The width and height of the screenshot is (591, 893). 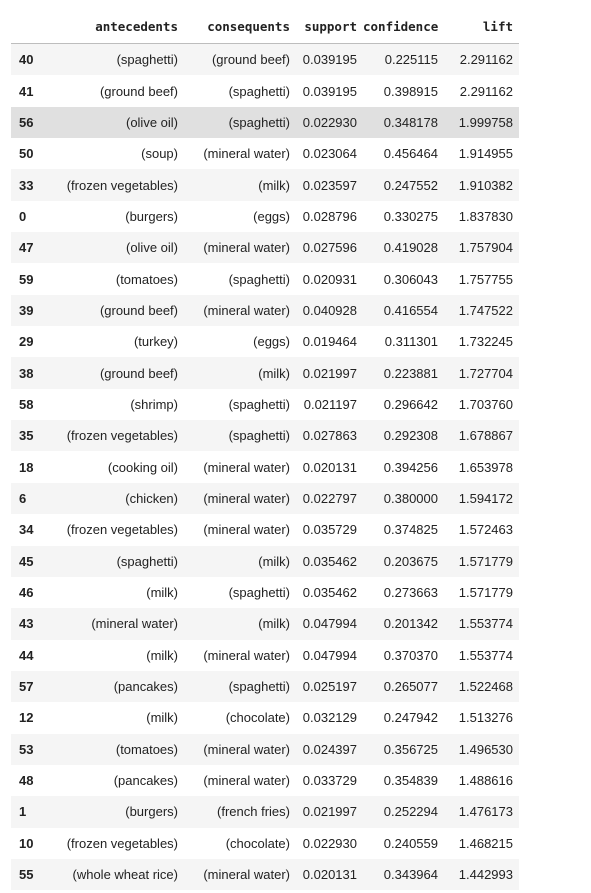 I want to click on table-row: 29 (turkey) (eggs) 0.019464 0.311301 1.732245, so click(x=265, y=342).